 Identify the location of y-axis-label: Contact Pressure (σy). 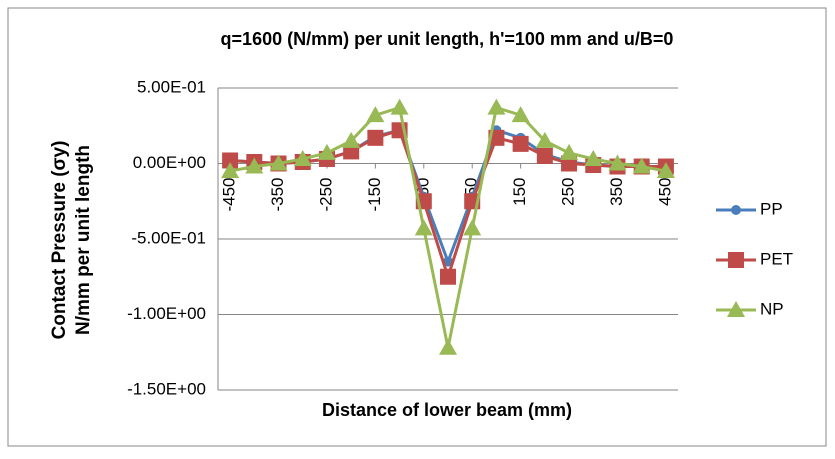
(59, 240).